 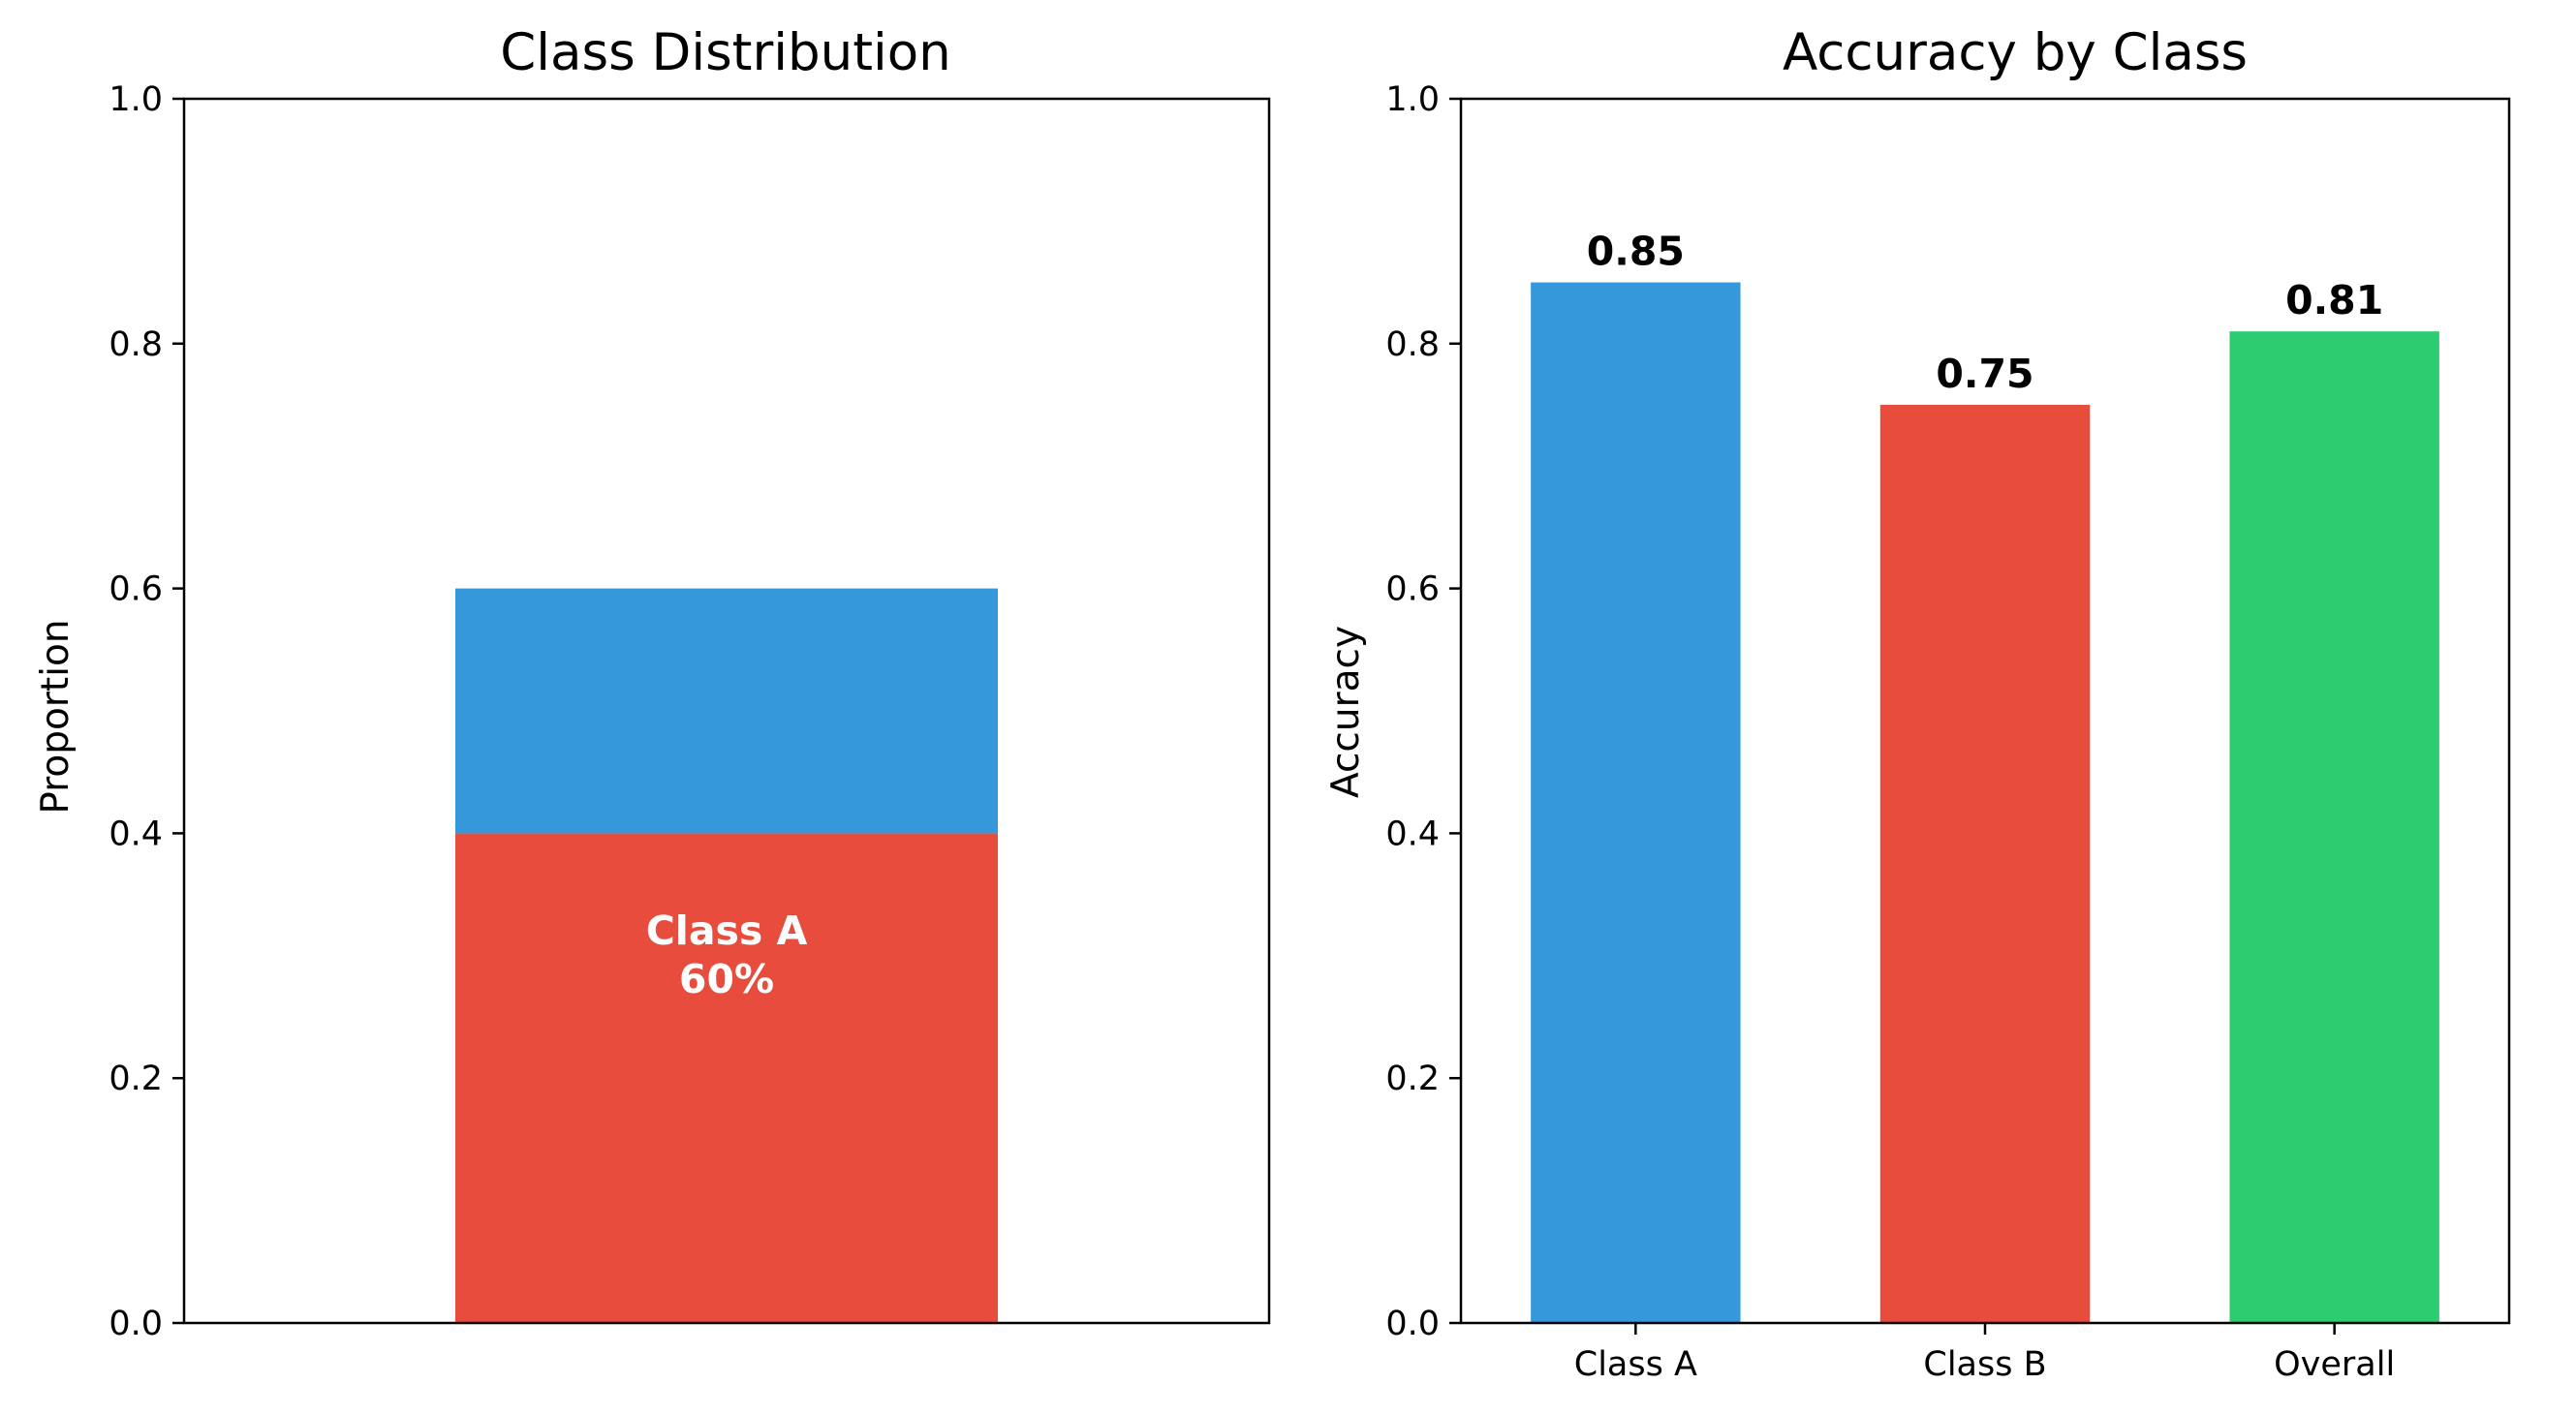 I want to click on data-label: 0.85, so click(x=1636, y=252).